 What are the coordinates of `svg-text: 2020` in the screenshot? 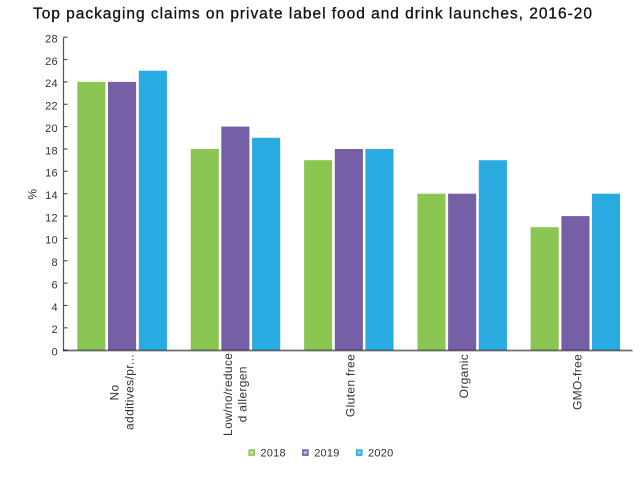 It's located at (380, 454).